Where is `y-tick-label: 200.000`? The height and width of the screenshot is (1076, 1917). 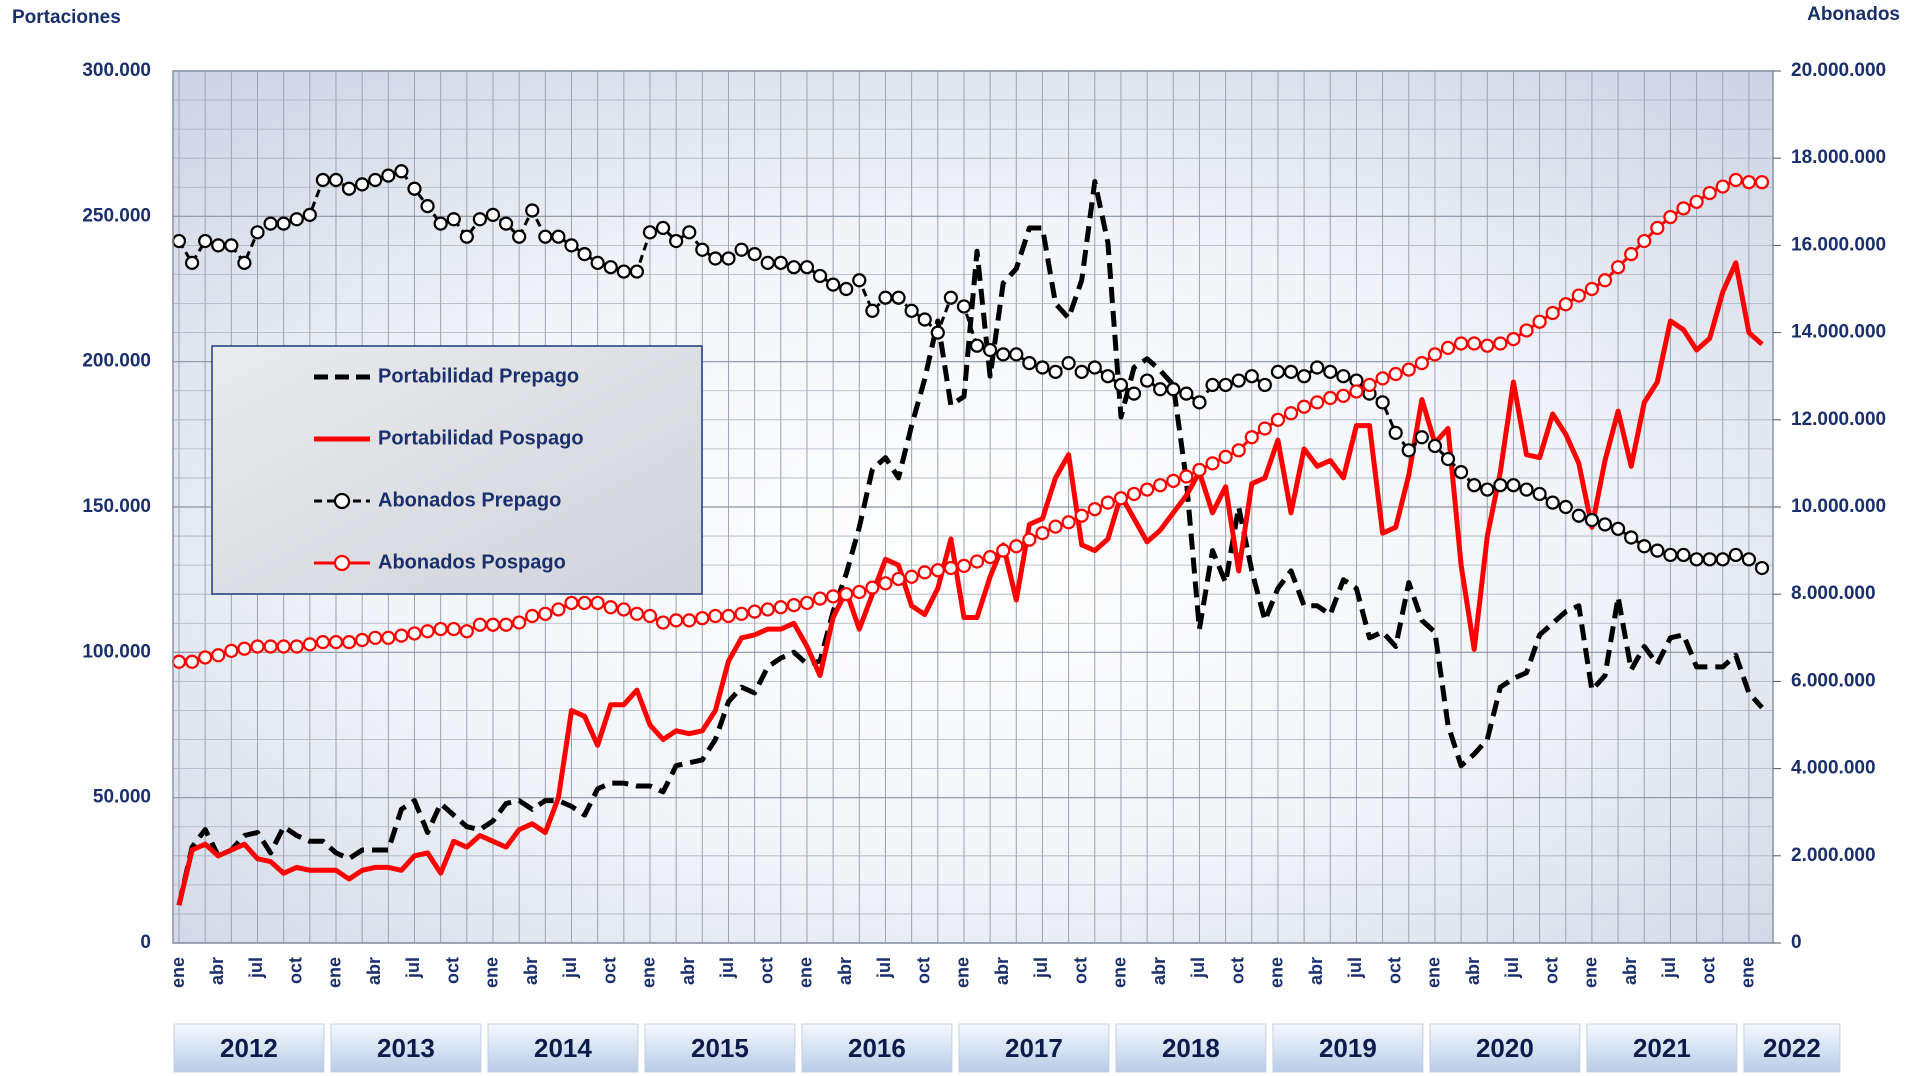
y-tick-label: 200.000 is located at coordinates (116, 361).